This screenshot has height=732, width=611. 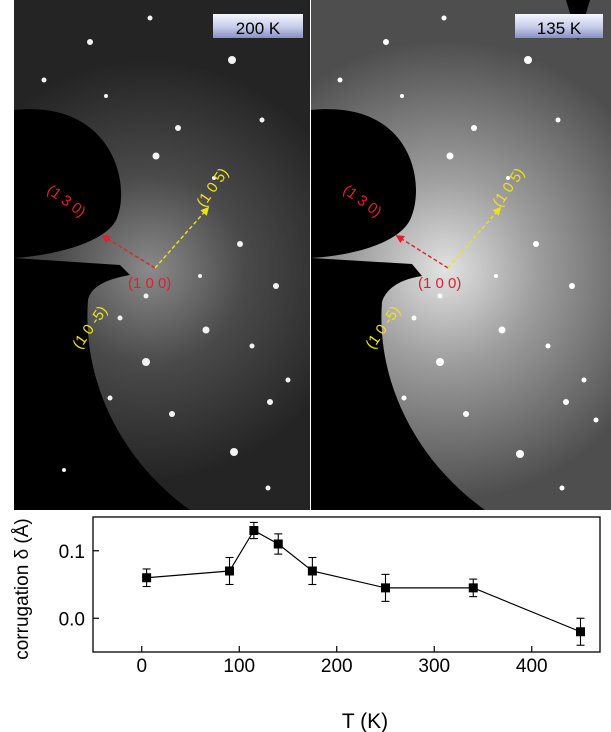 I want to click on axis-ticks: 0 100 200 300 400 0.0 0.1, so click(x=303, y=609).